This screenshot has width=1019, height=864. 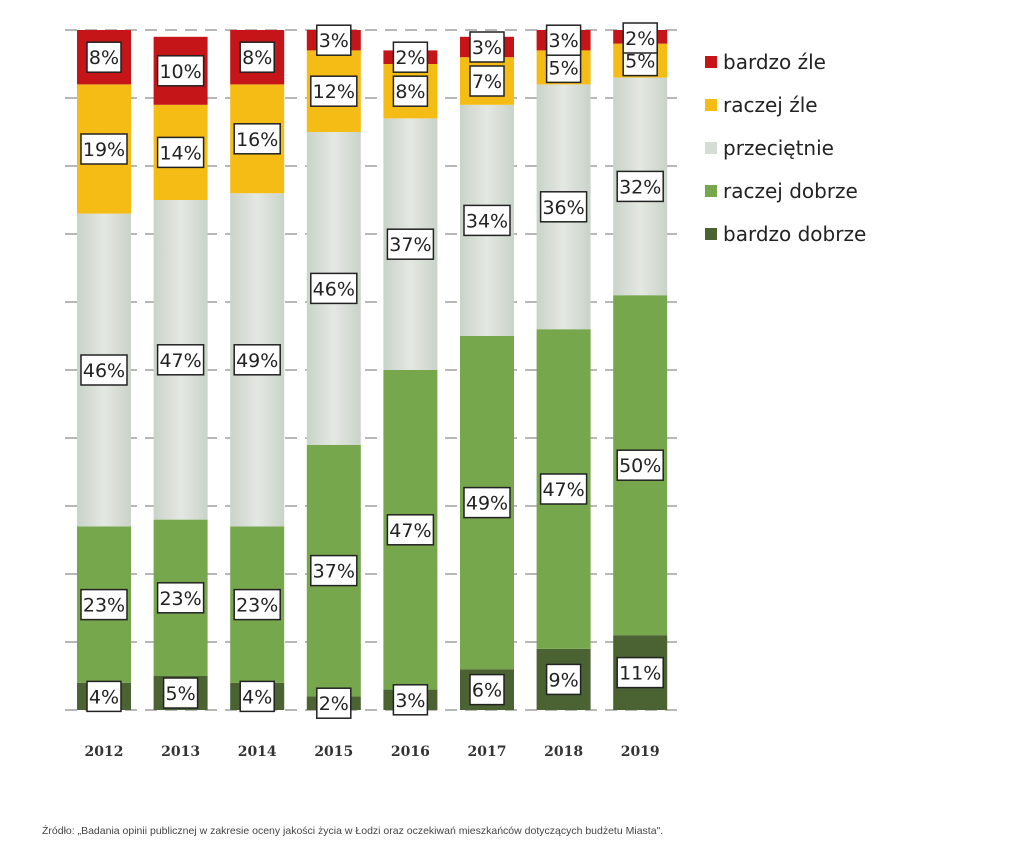 What do you see at coordinates (104, 752) in the screenshot?
I see `x-tick-label: 2012` at bounding box center [104, 752].